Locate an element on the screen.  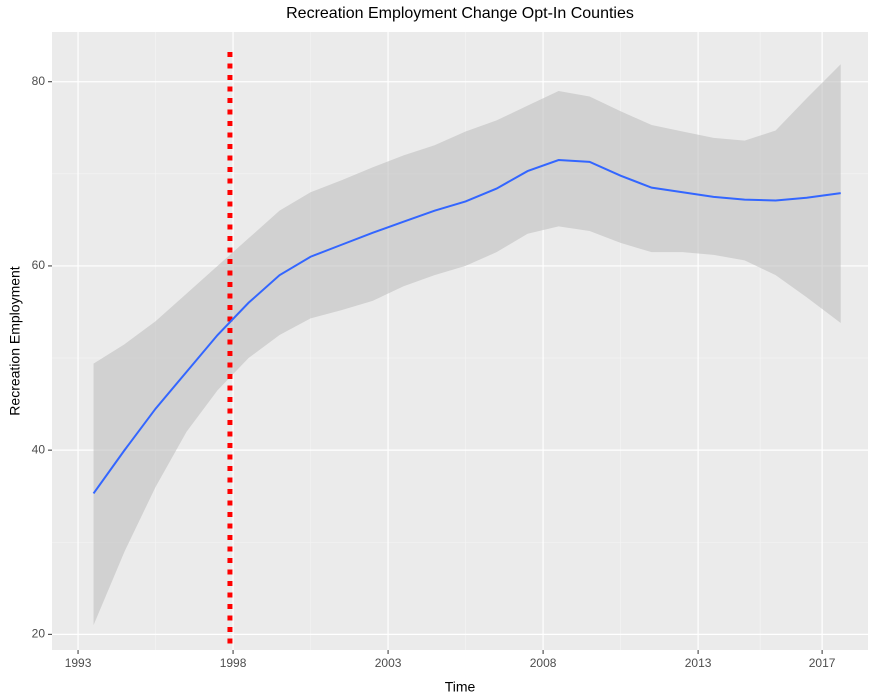
x-tick-label: 2003 is located at coordinates (388, 663).